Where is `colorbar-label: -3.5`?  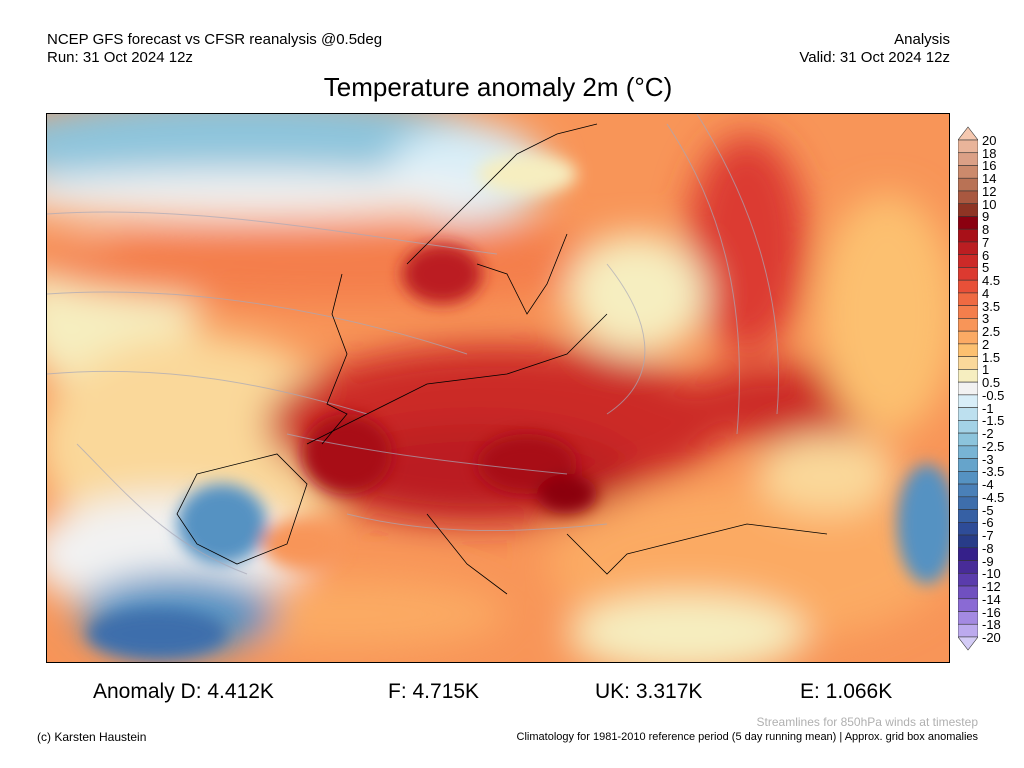 colorbar-label: -3.5 is located at coordinates (993, 472).